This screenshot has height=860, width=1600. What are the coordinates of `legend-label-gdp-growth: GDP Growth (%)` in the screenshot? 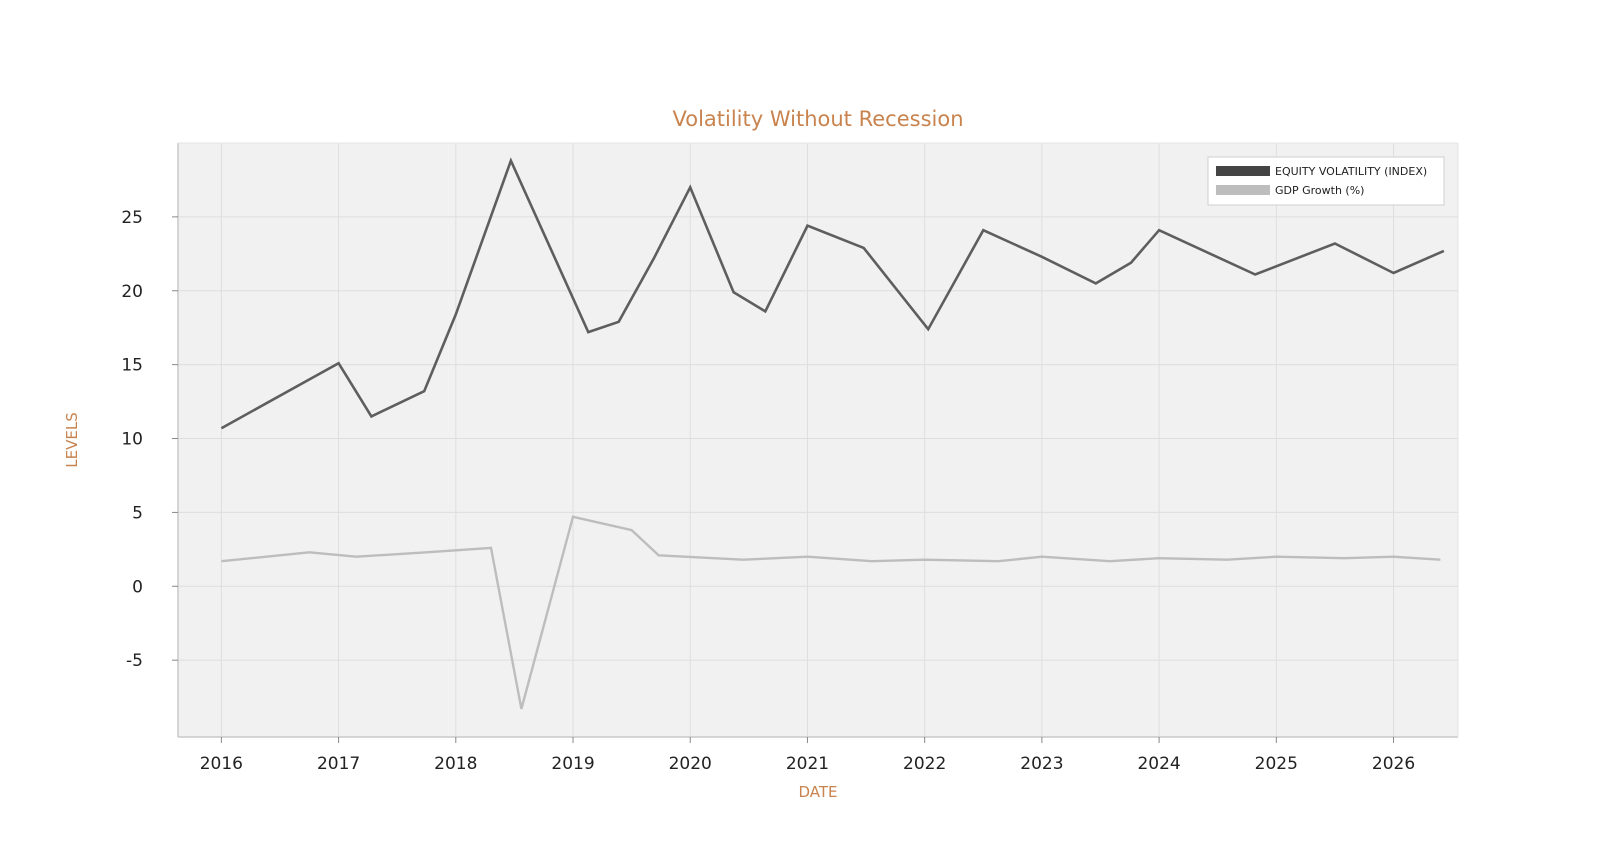 It's located at (1319, 190).